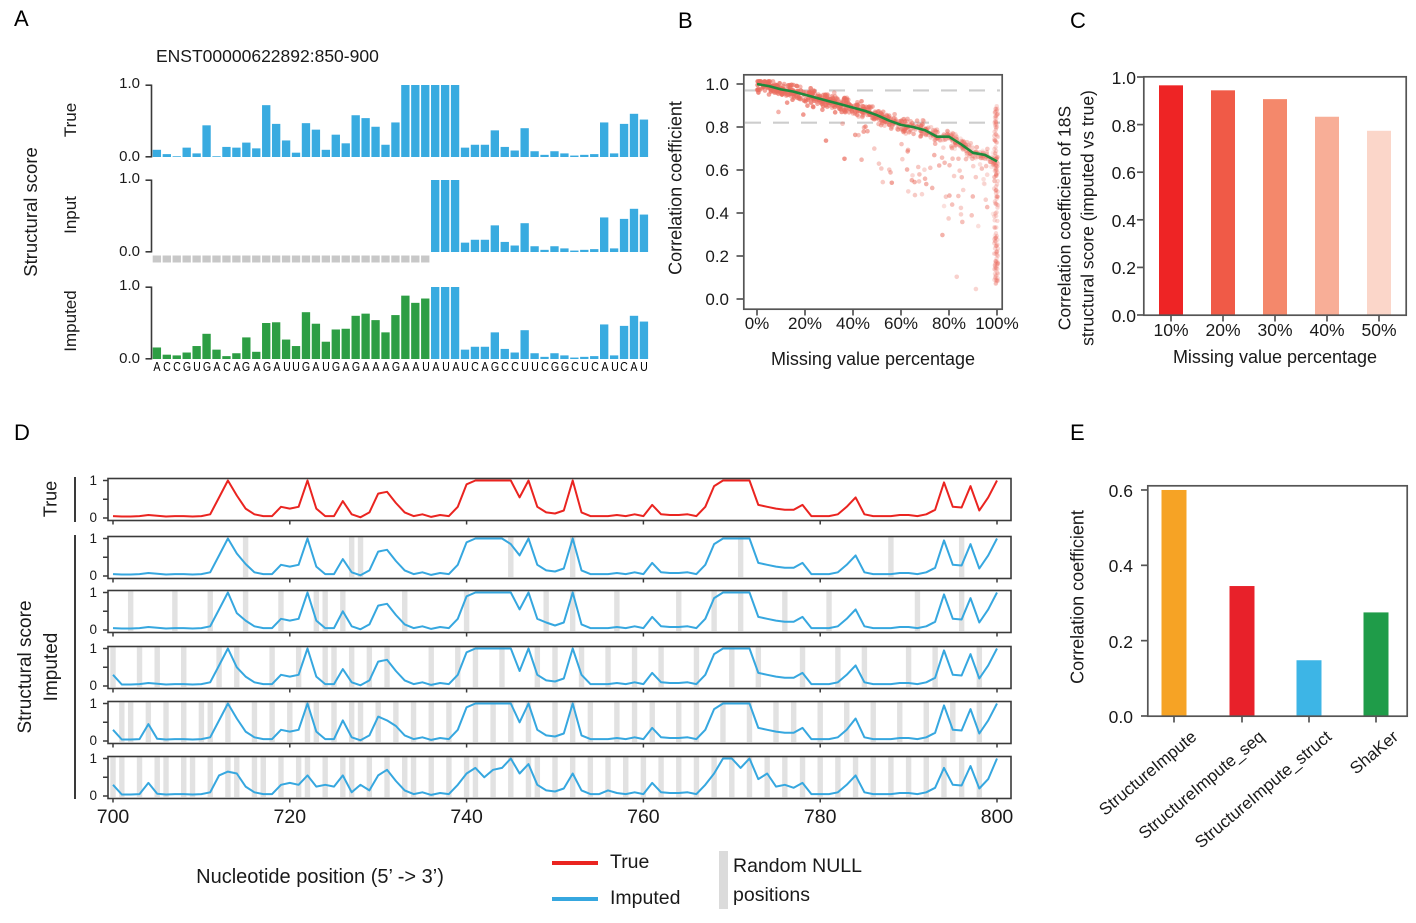 The height and width of the screenshot is (923, 1416). I want to click on panel-a-a_true-chart, so click(397, 121).